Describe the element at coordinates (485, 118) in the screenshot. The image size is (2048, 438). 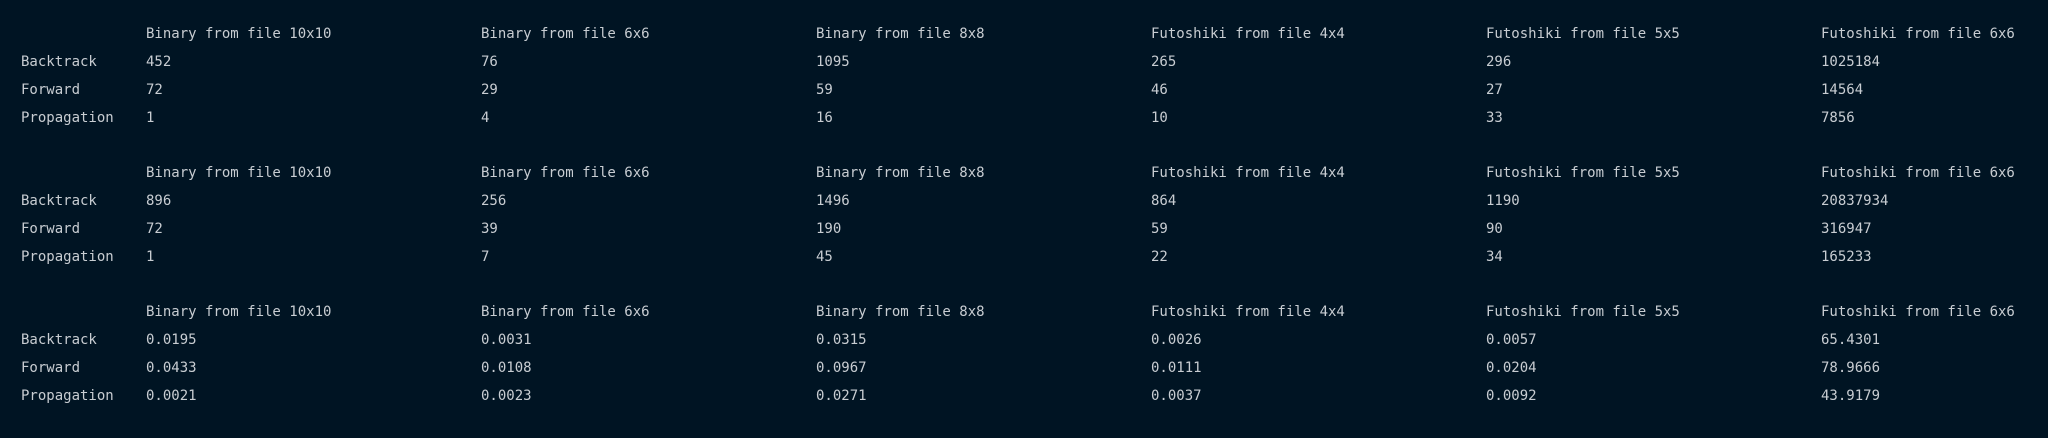
I see `value-cell: 4` at that location.